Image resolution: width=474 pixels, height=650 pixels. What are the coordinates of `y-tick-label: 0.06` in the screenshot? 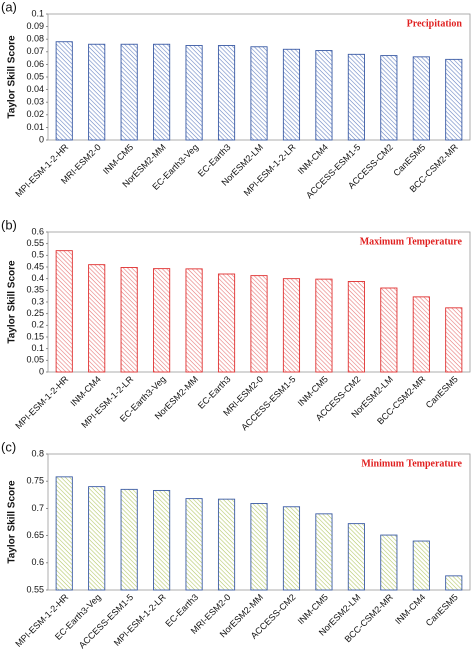 It's located at (35, 64).